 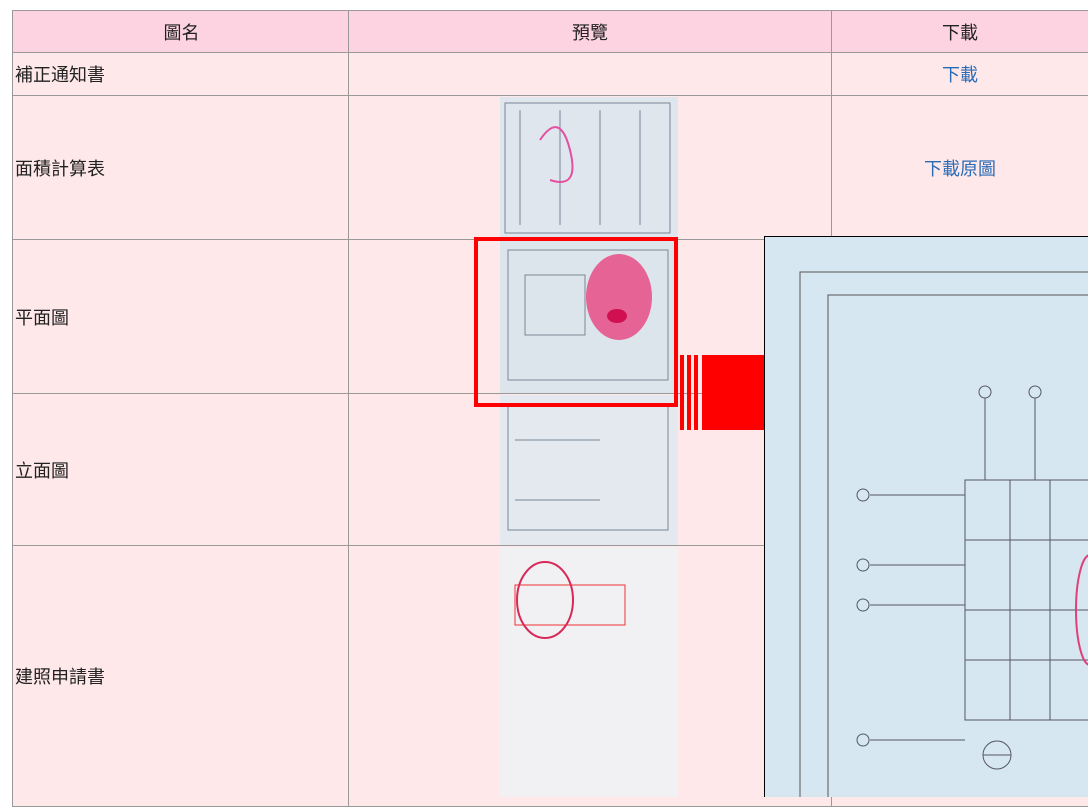 I want to click on thumbnail-sketch, so click(x=587, y=364).